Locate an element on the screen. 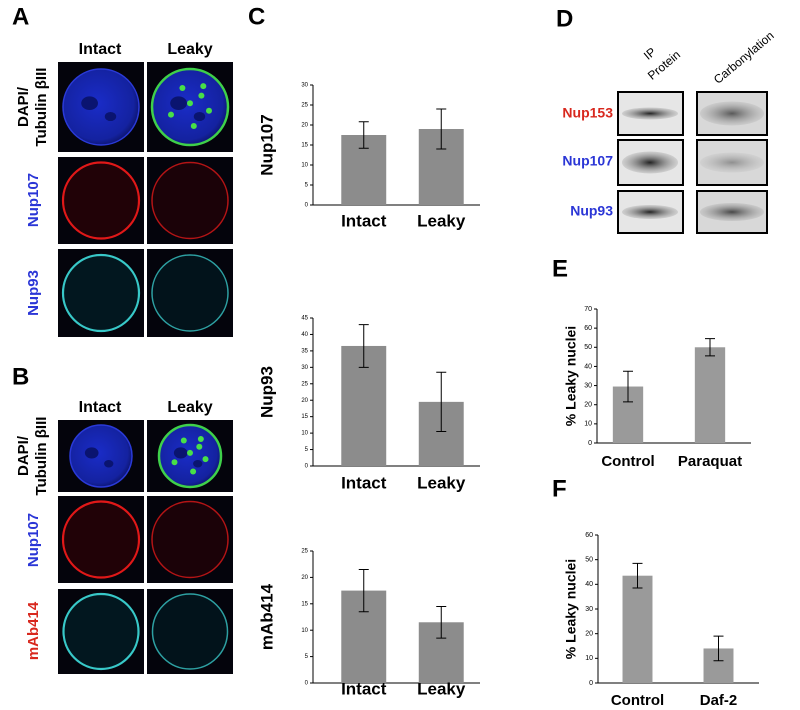  y-axis-label: mAb414 is located at coordinates (266, 616).